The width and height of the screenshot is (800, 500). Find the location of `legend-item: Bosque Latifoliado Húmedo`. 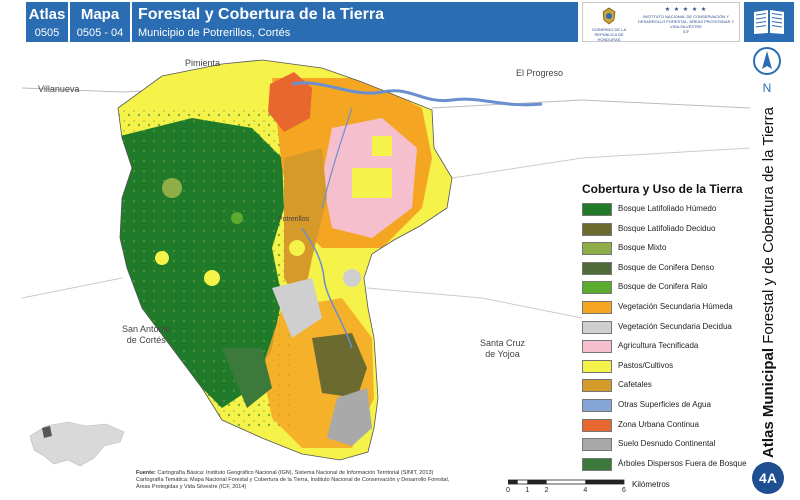

legend-item: Bosque Latifoliado Húmedo is located at coordinates (665, 210).